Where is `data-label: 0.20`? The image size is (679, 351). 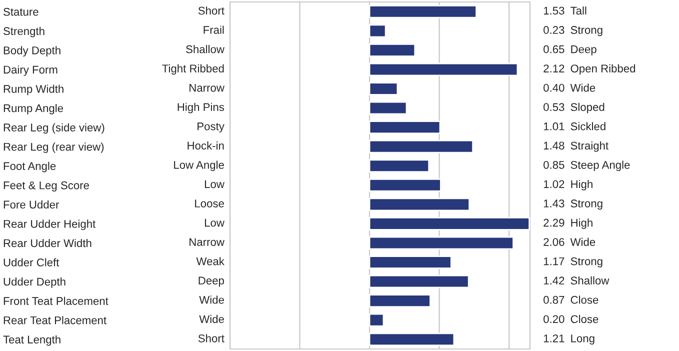
data-label: 0.20 is located at coordinates (554, 319).